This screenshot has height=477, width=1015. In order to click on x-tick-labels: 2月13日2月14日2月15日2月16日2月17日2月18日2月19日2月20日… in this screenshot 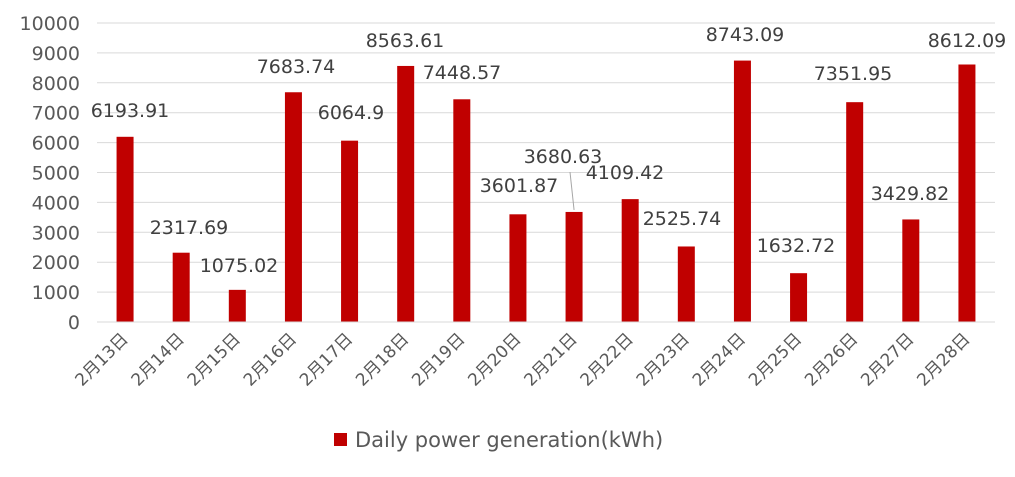, I will do `click(522, 359)`.